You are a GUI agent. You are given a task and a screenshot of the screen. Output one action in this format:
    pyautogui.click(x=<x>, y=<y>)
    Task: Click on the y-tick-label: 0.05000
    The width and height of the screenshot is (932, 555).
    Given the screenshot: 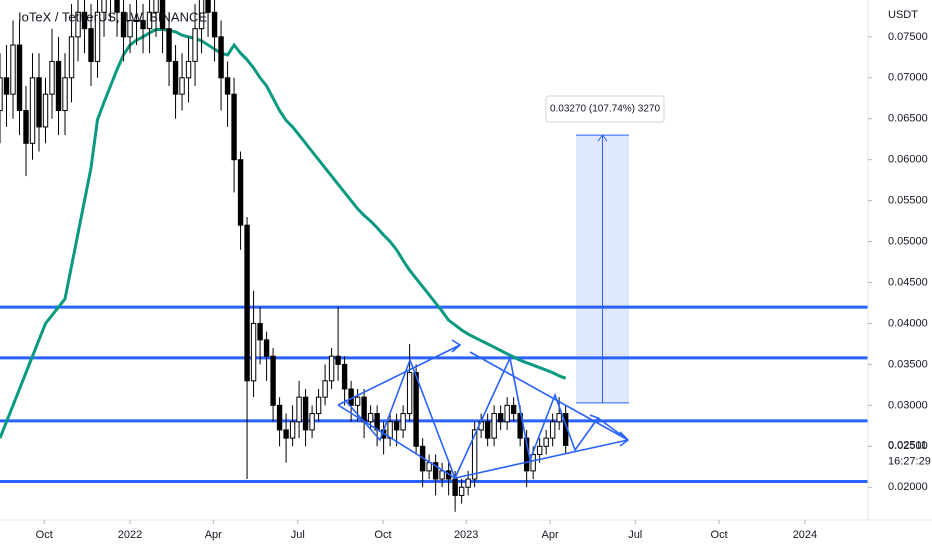 What is the action you would take?
    pyautogui.click(x=908, y=241)
    